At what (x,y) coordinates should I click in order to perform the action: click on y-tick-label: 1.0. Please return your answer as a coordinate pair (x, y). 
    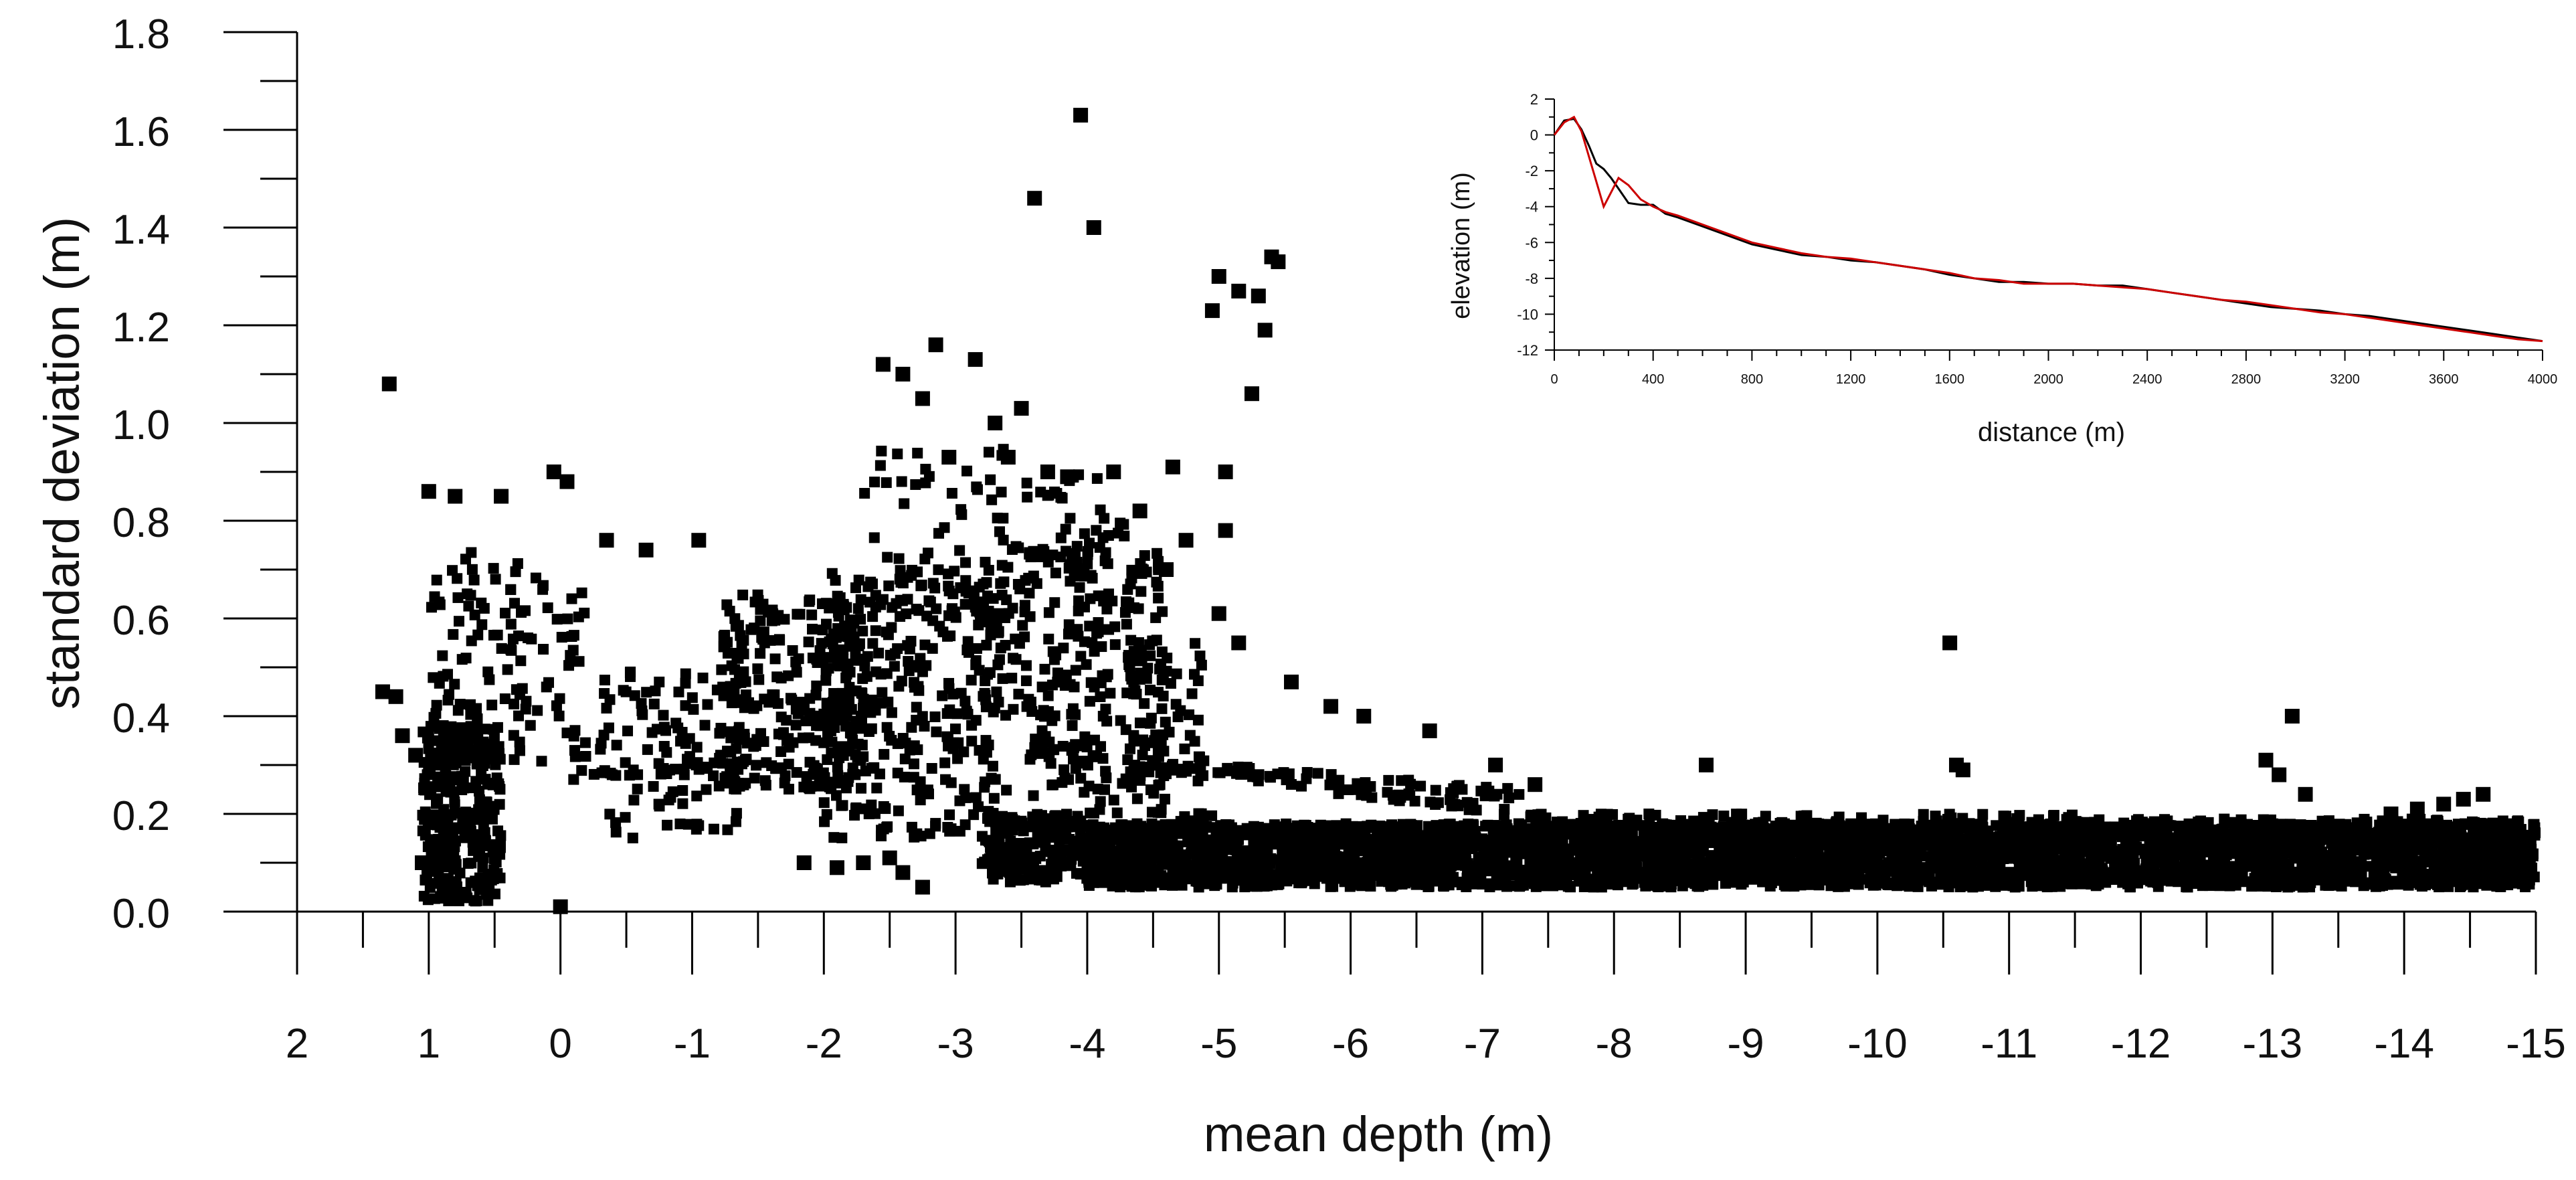
    Looking at the image, I should click on (141, 425).